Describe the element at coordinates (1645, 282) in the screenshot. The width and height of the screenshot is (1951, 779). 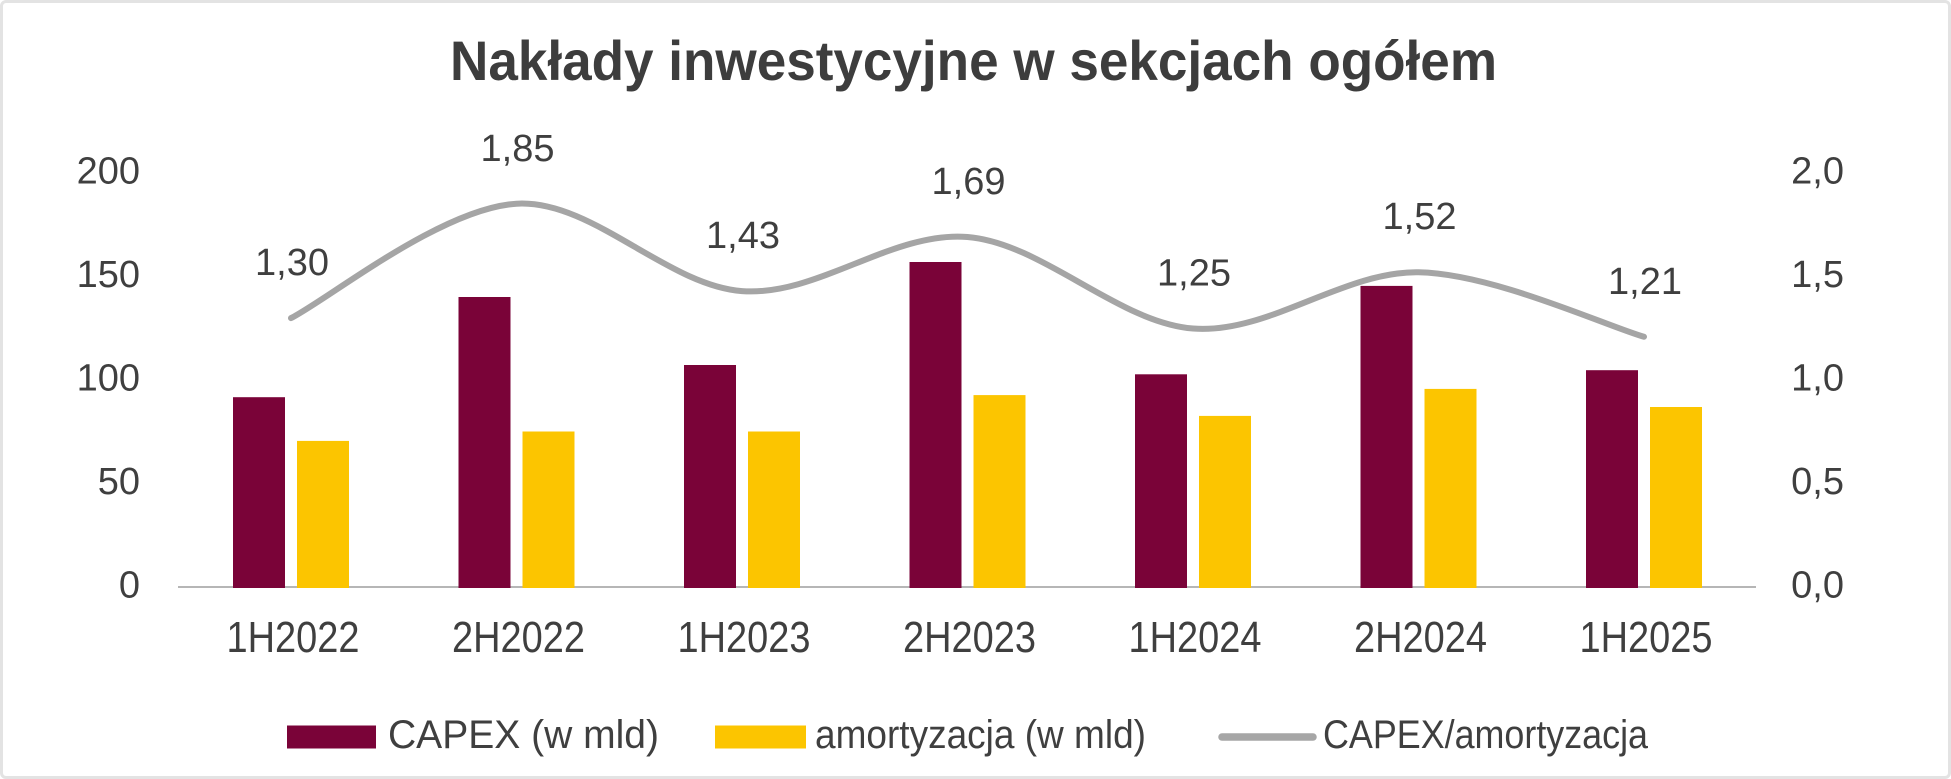
I see `svg-text: 1,21` at that location.